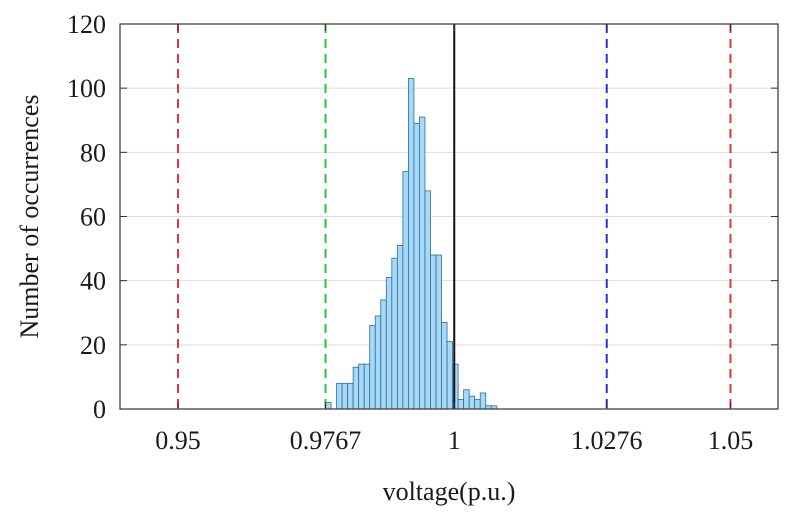  I want to click on x-tick-label: 0.9767, so click(326, 440).